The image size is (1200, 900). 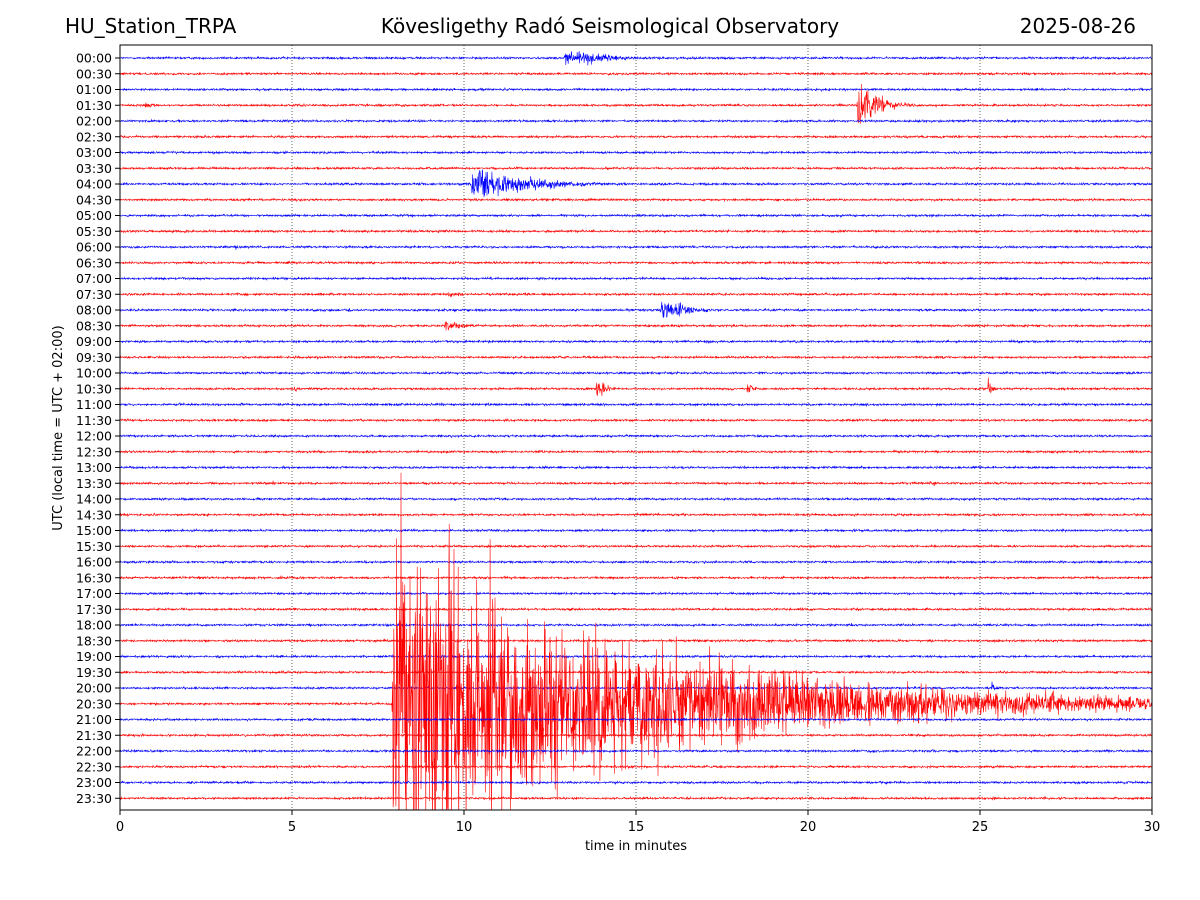 What do you see at coordinates (94, 89) in the screenshot?
I see `y-tick-label: 01:00` at bounding box center [94, 89].